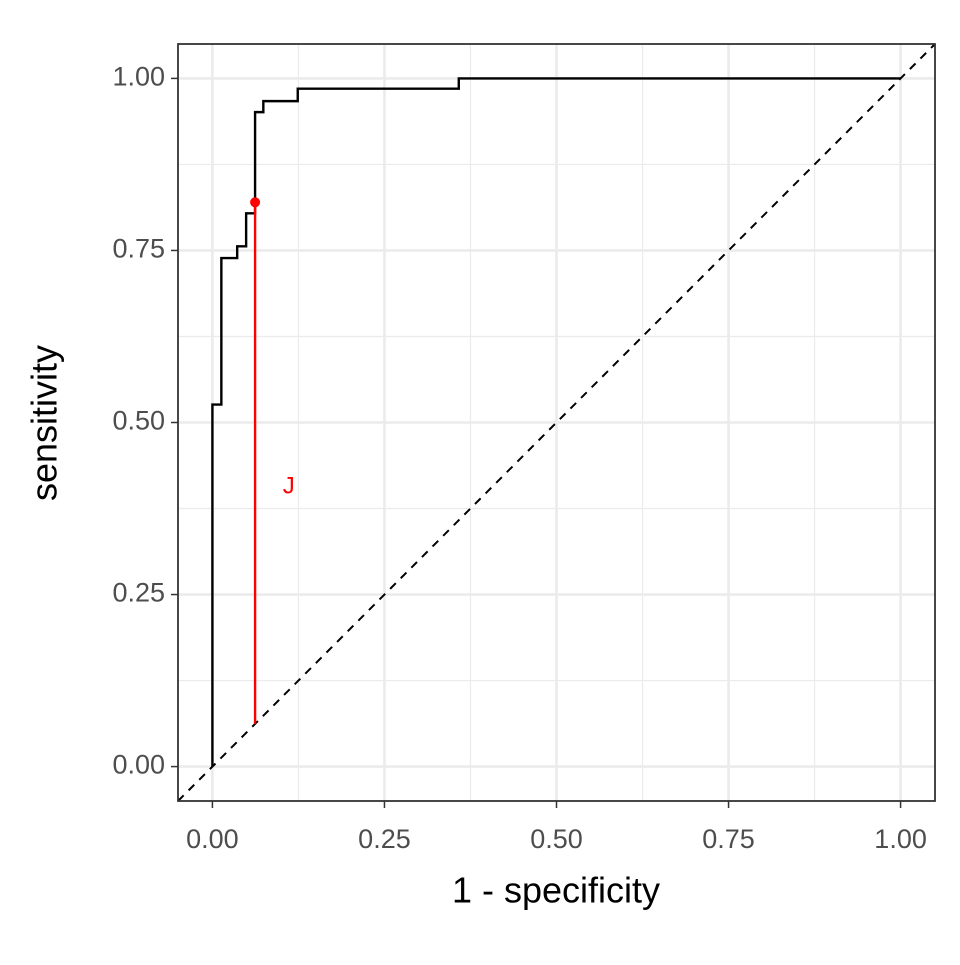 The height and width of the screenshot is (965, 960). I want to click on y-tick-label: 1.00, so click(138, 77).